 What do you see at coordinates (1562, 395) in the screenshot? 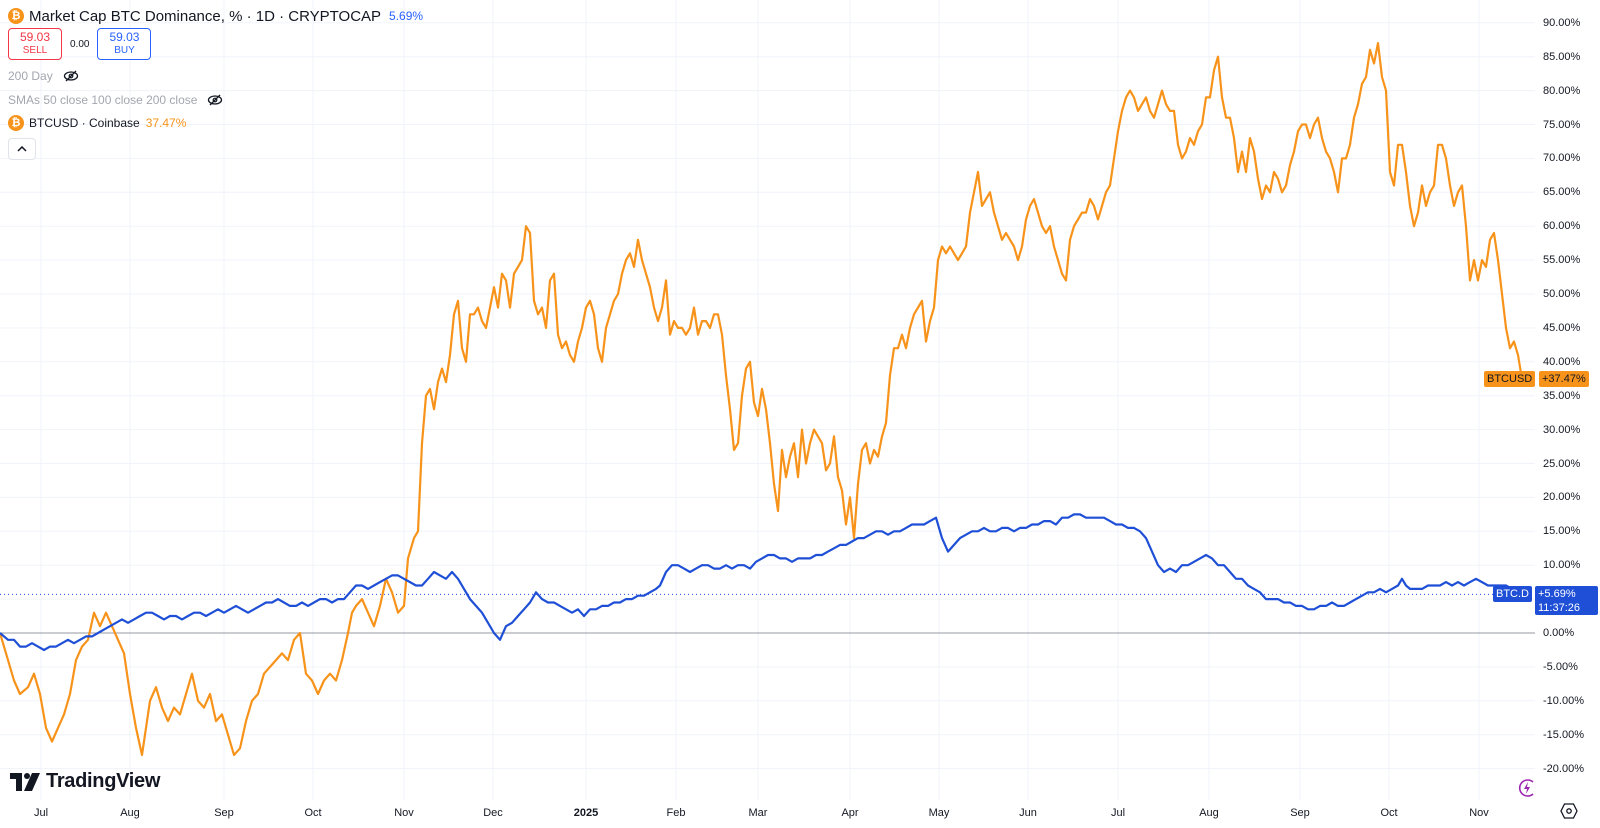
I see `y-tick-label: 35.00%` at bounding box center [1562, 395].